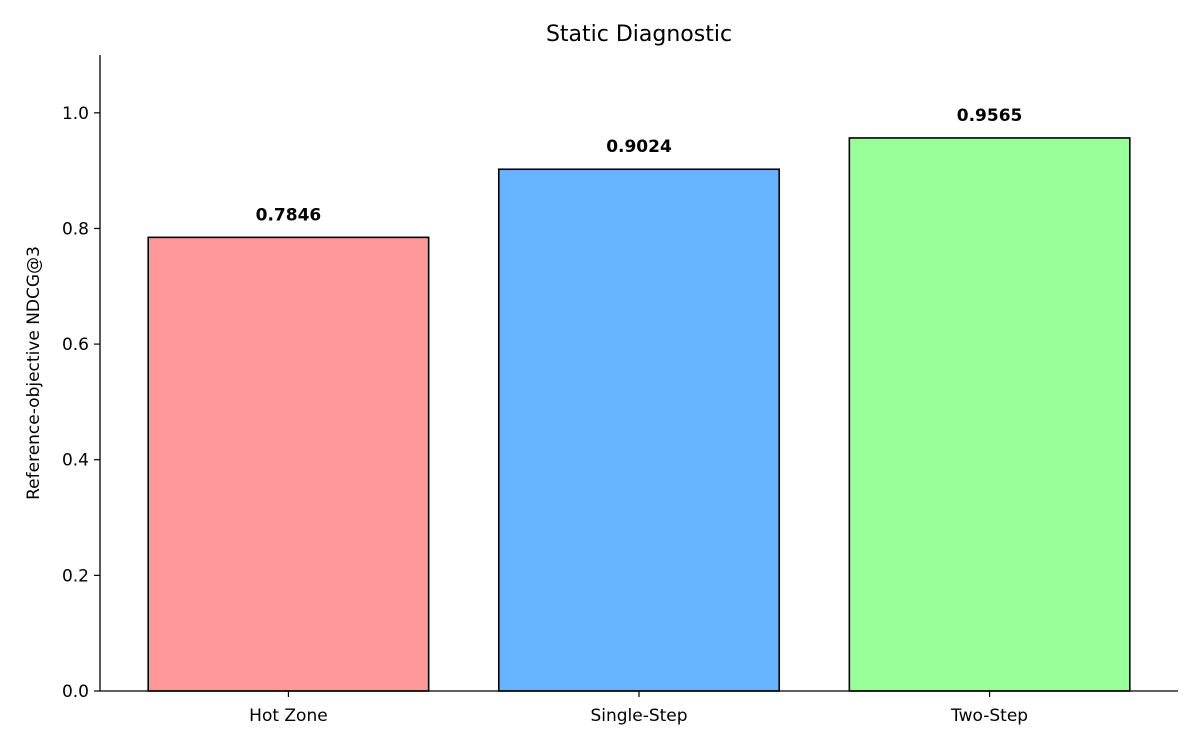  What do you see at coordinates (289, 215) in the screenshot?
I see `bar-value-label: 0.7846` at bounding box center [289, 215].